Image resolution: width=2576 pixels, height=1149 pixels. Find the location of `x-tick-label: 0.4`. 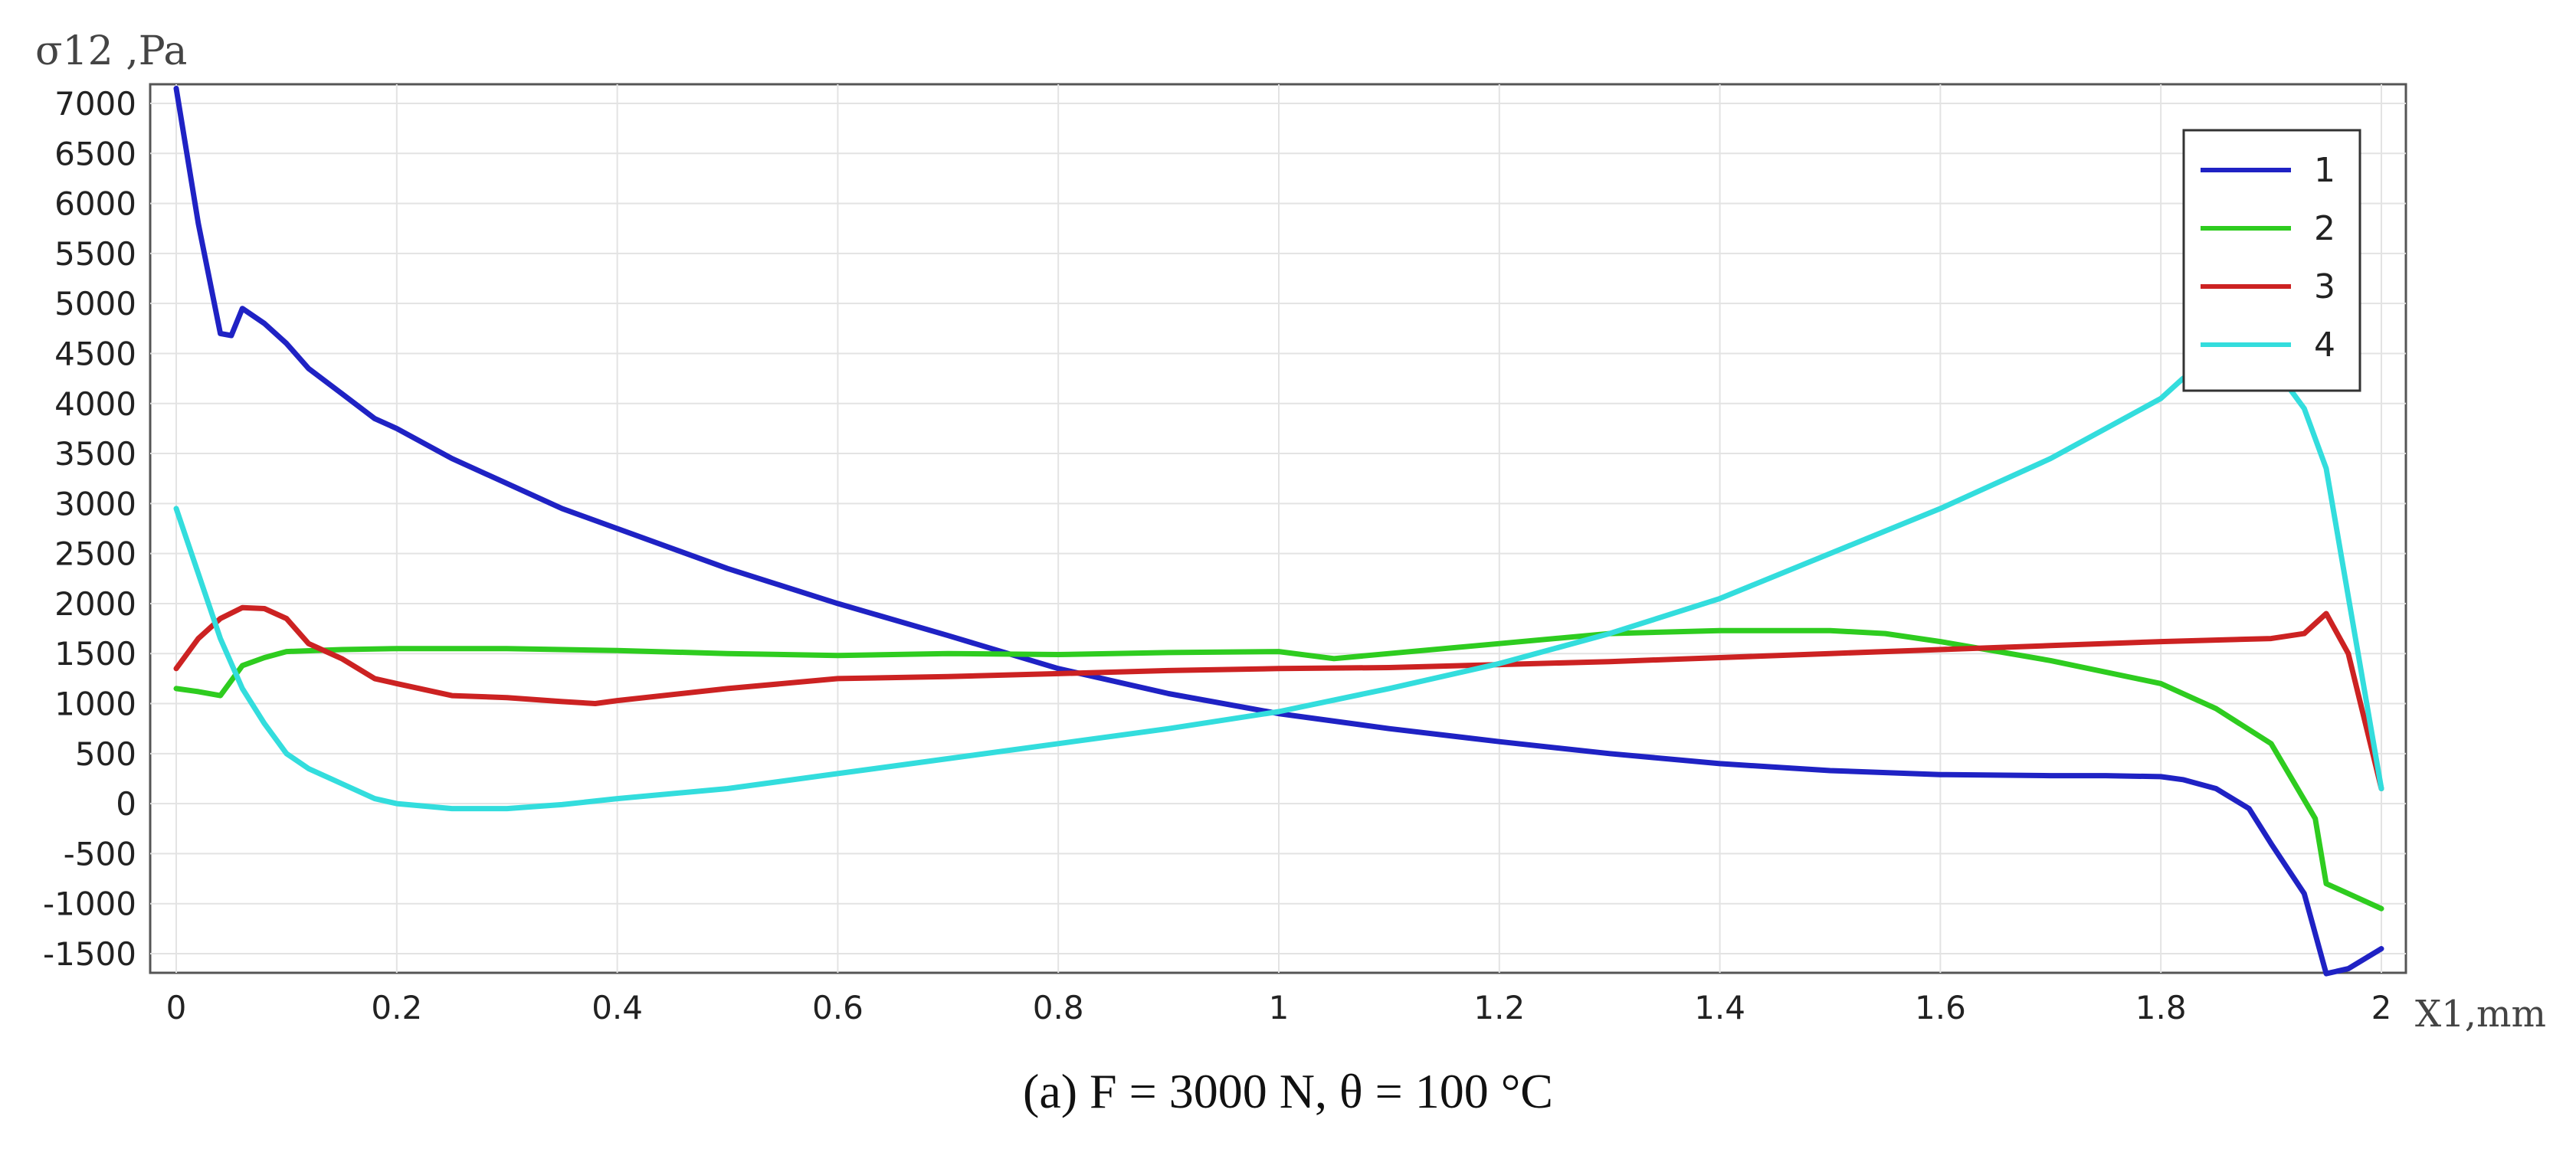

x-tick-label: 0.4 is located at coordinates (617, 1008).